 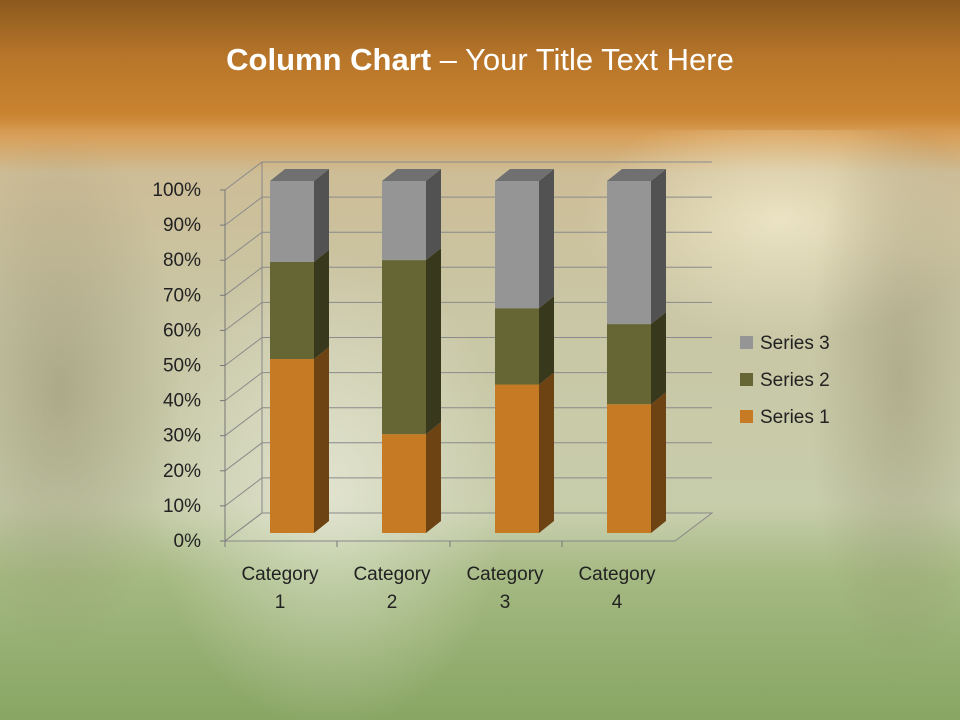 I want to click on legend-label: Series 2, so click(x=795, y=380).